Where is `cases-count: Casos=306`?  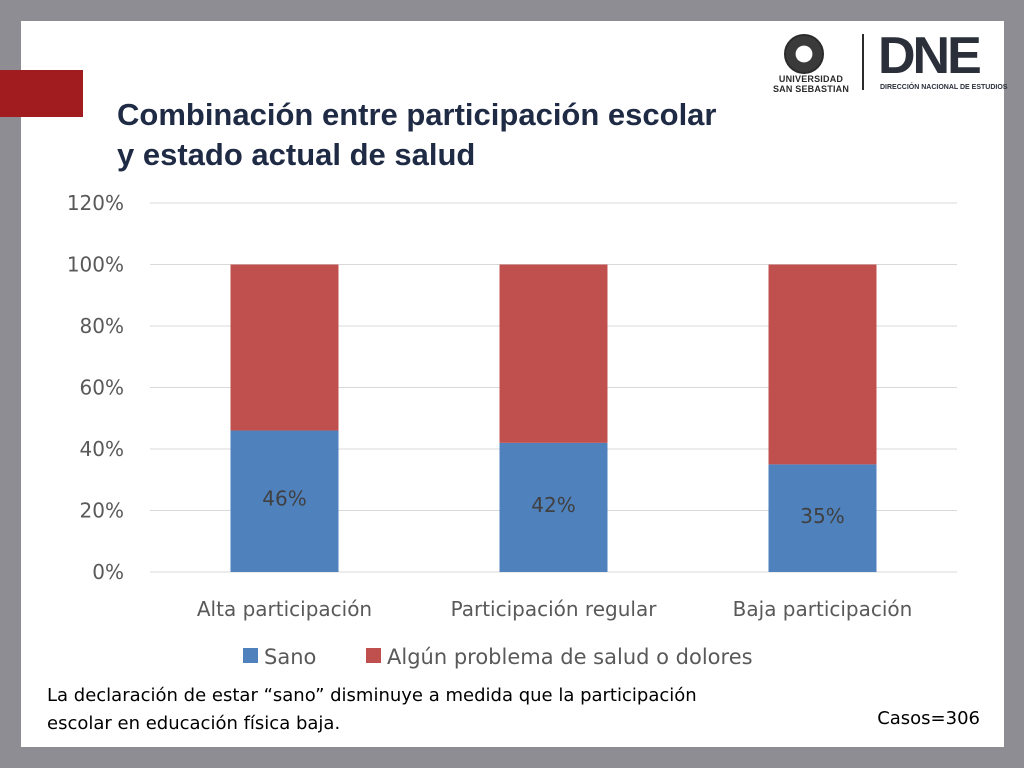
cases-count: Casos=306 is located at coordinates (928, 718).